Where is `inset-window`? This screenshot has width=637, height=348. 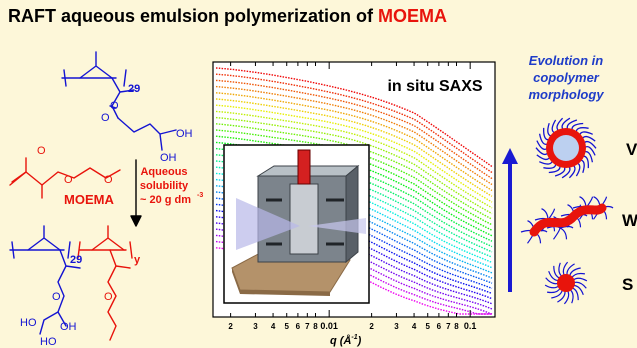 inset-window is located at coordinates (304, 219).